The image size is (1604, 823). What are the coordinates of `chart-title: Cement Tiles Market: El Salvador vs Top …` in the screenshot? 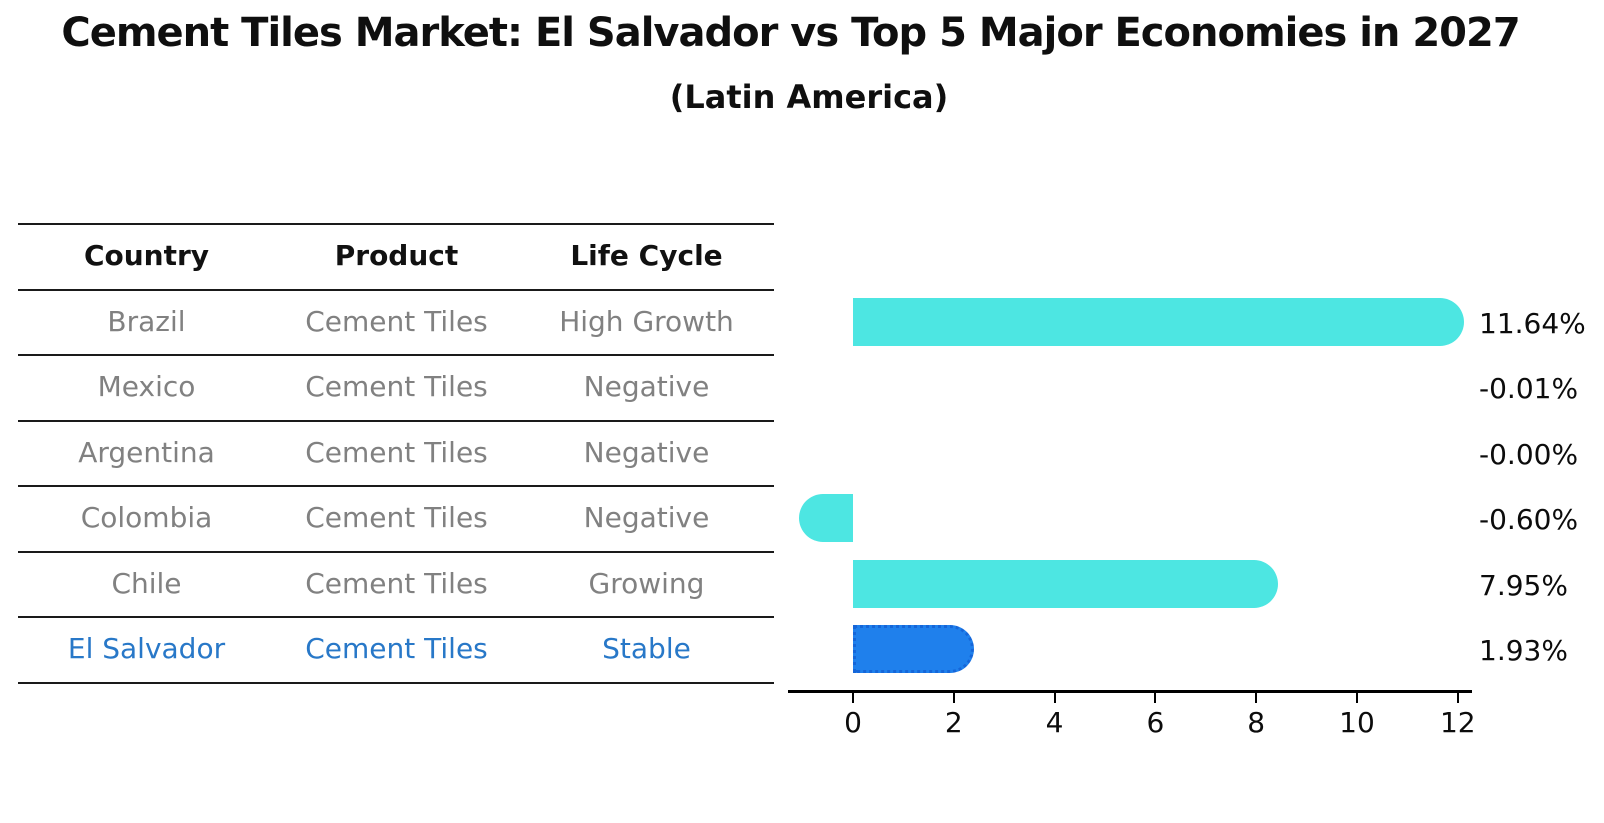 It's located at (790, 33).